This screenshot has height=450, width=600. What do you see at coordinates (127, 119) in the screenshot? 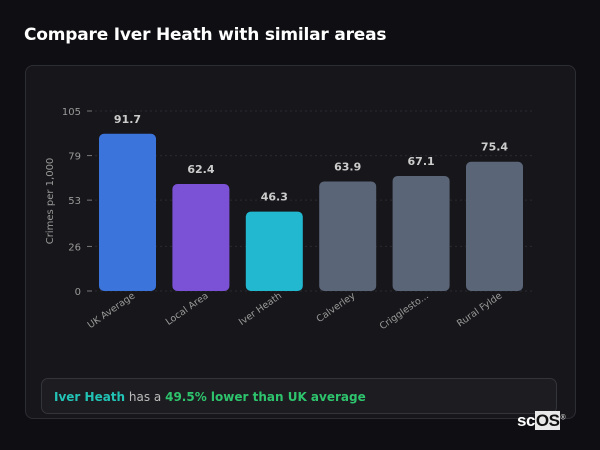
I see `data-label: 91.7` at bounding box center [127, 119].